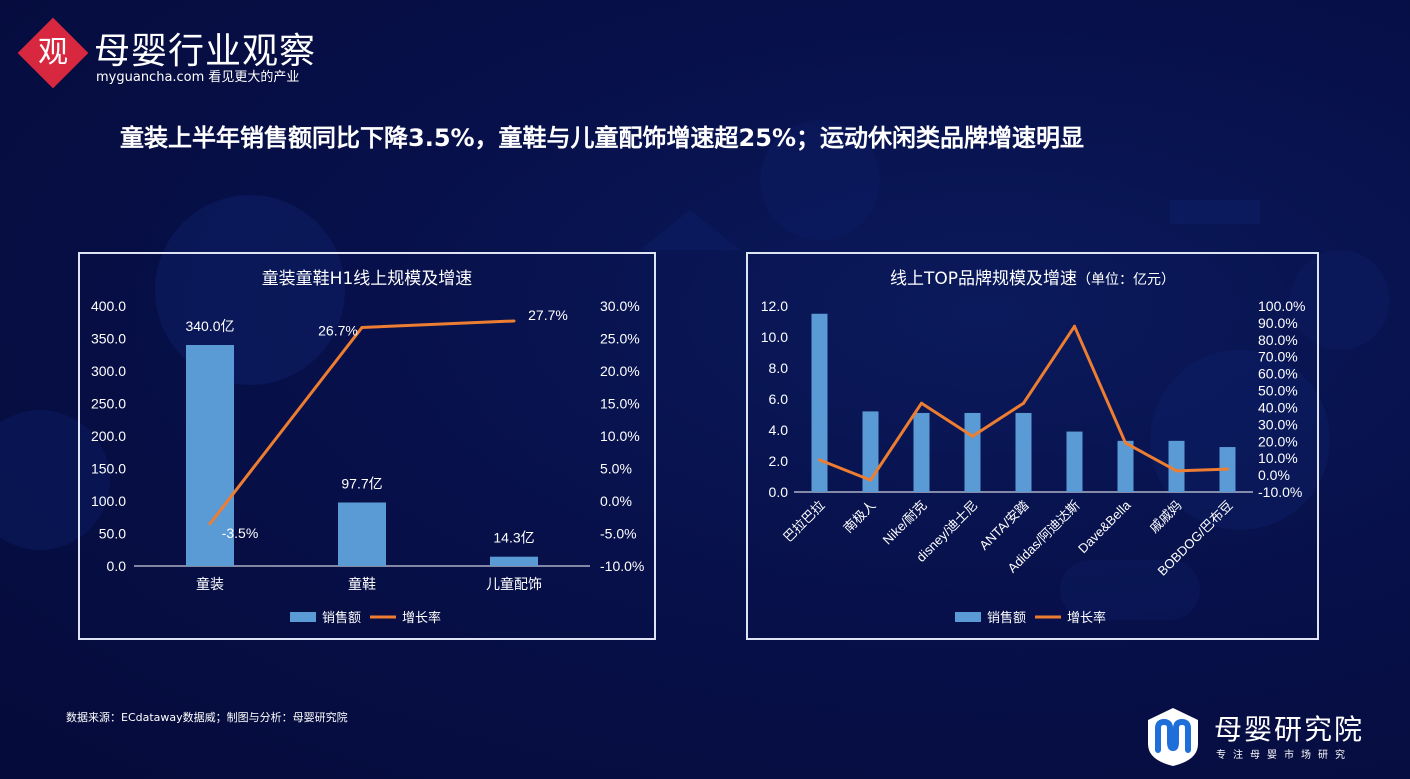  I want to click on x-category-label: 巴拉巴拉, so click(803, 521).